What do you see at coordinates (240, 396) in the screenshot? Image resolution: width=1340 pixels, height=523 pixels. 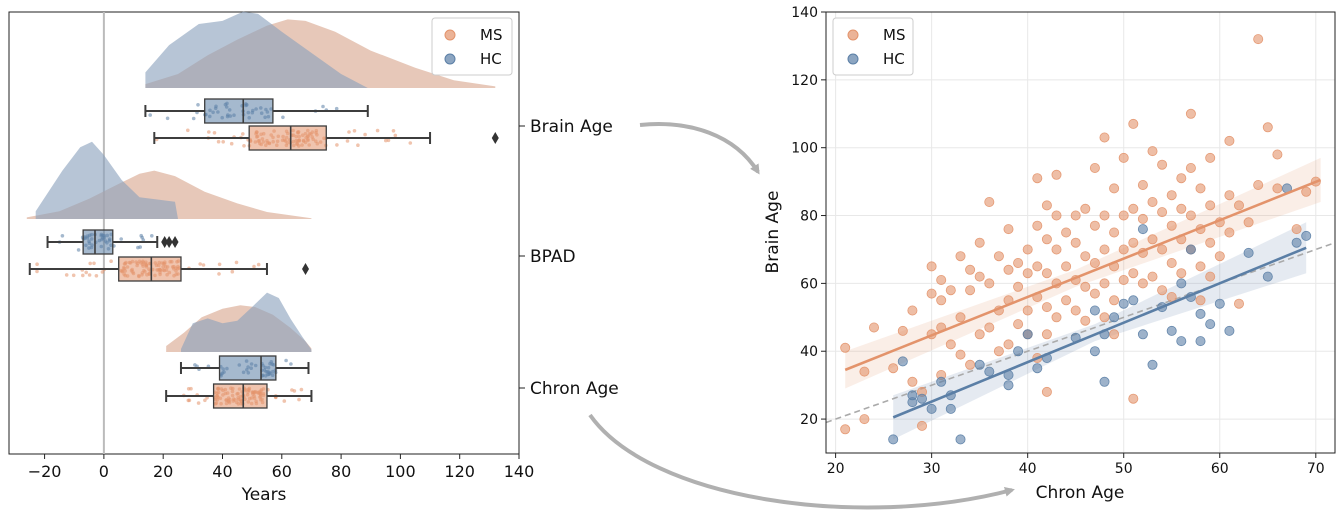 I see `box-chron-age-ms` at bounding box center [240, 396].